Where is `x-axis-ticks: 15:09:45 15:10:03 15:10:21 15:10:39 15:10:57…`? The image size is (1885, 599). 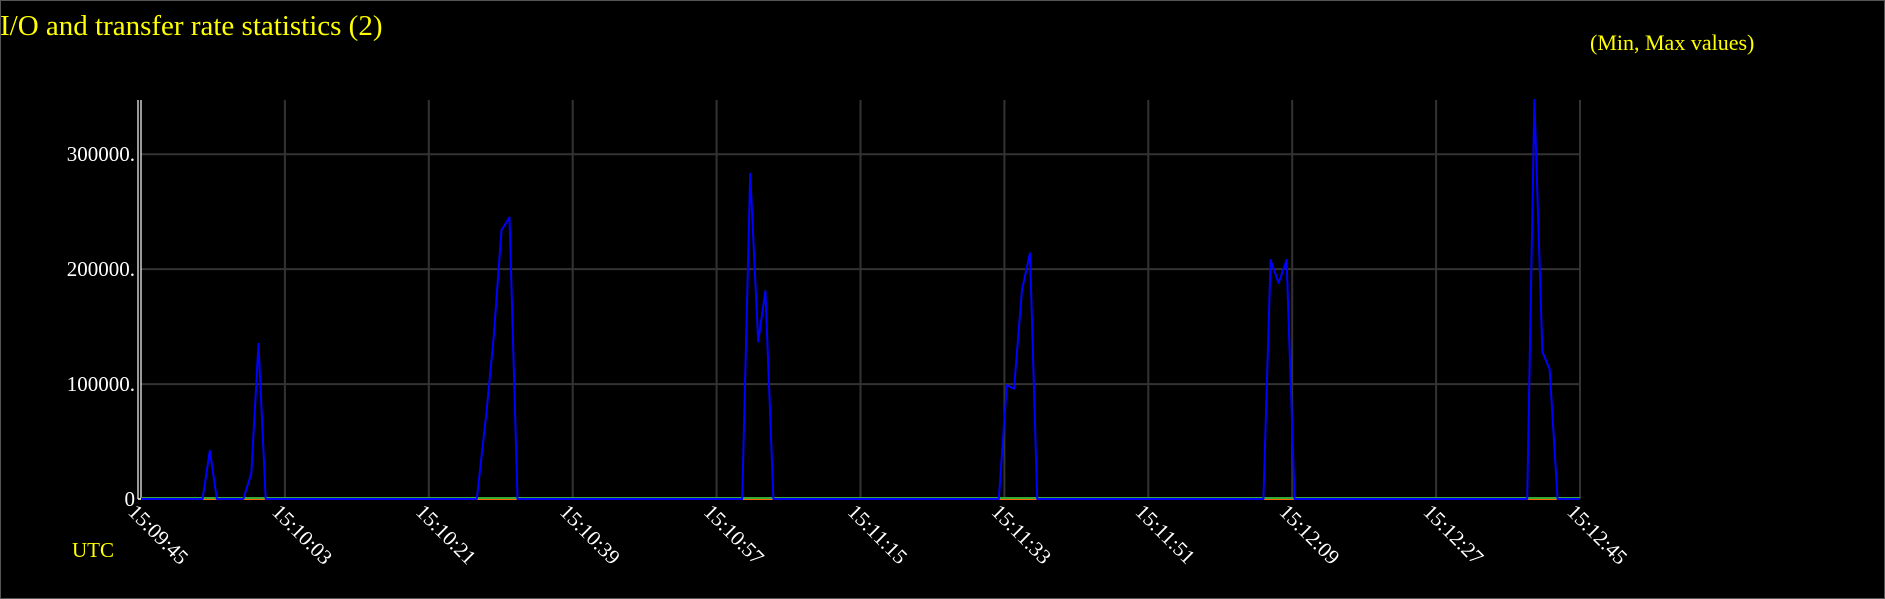 x-axis-ticks: 15:09:45 15:10:03 15:10:21 15:10:39 15:10:57… is located at coordinates (877, 535).